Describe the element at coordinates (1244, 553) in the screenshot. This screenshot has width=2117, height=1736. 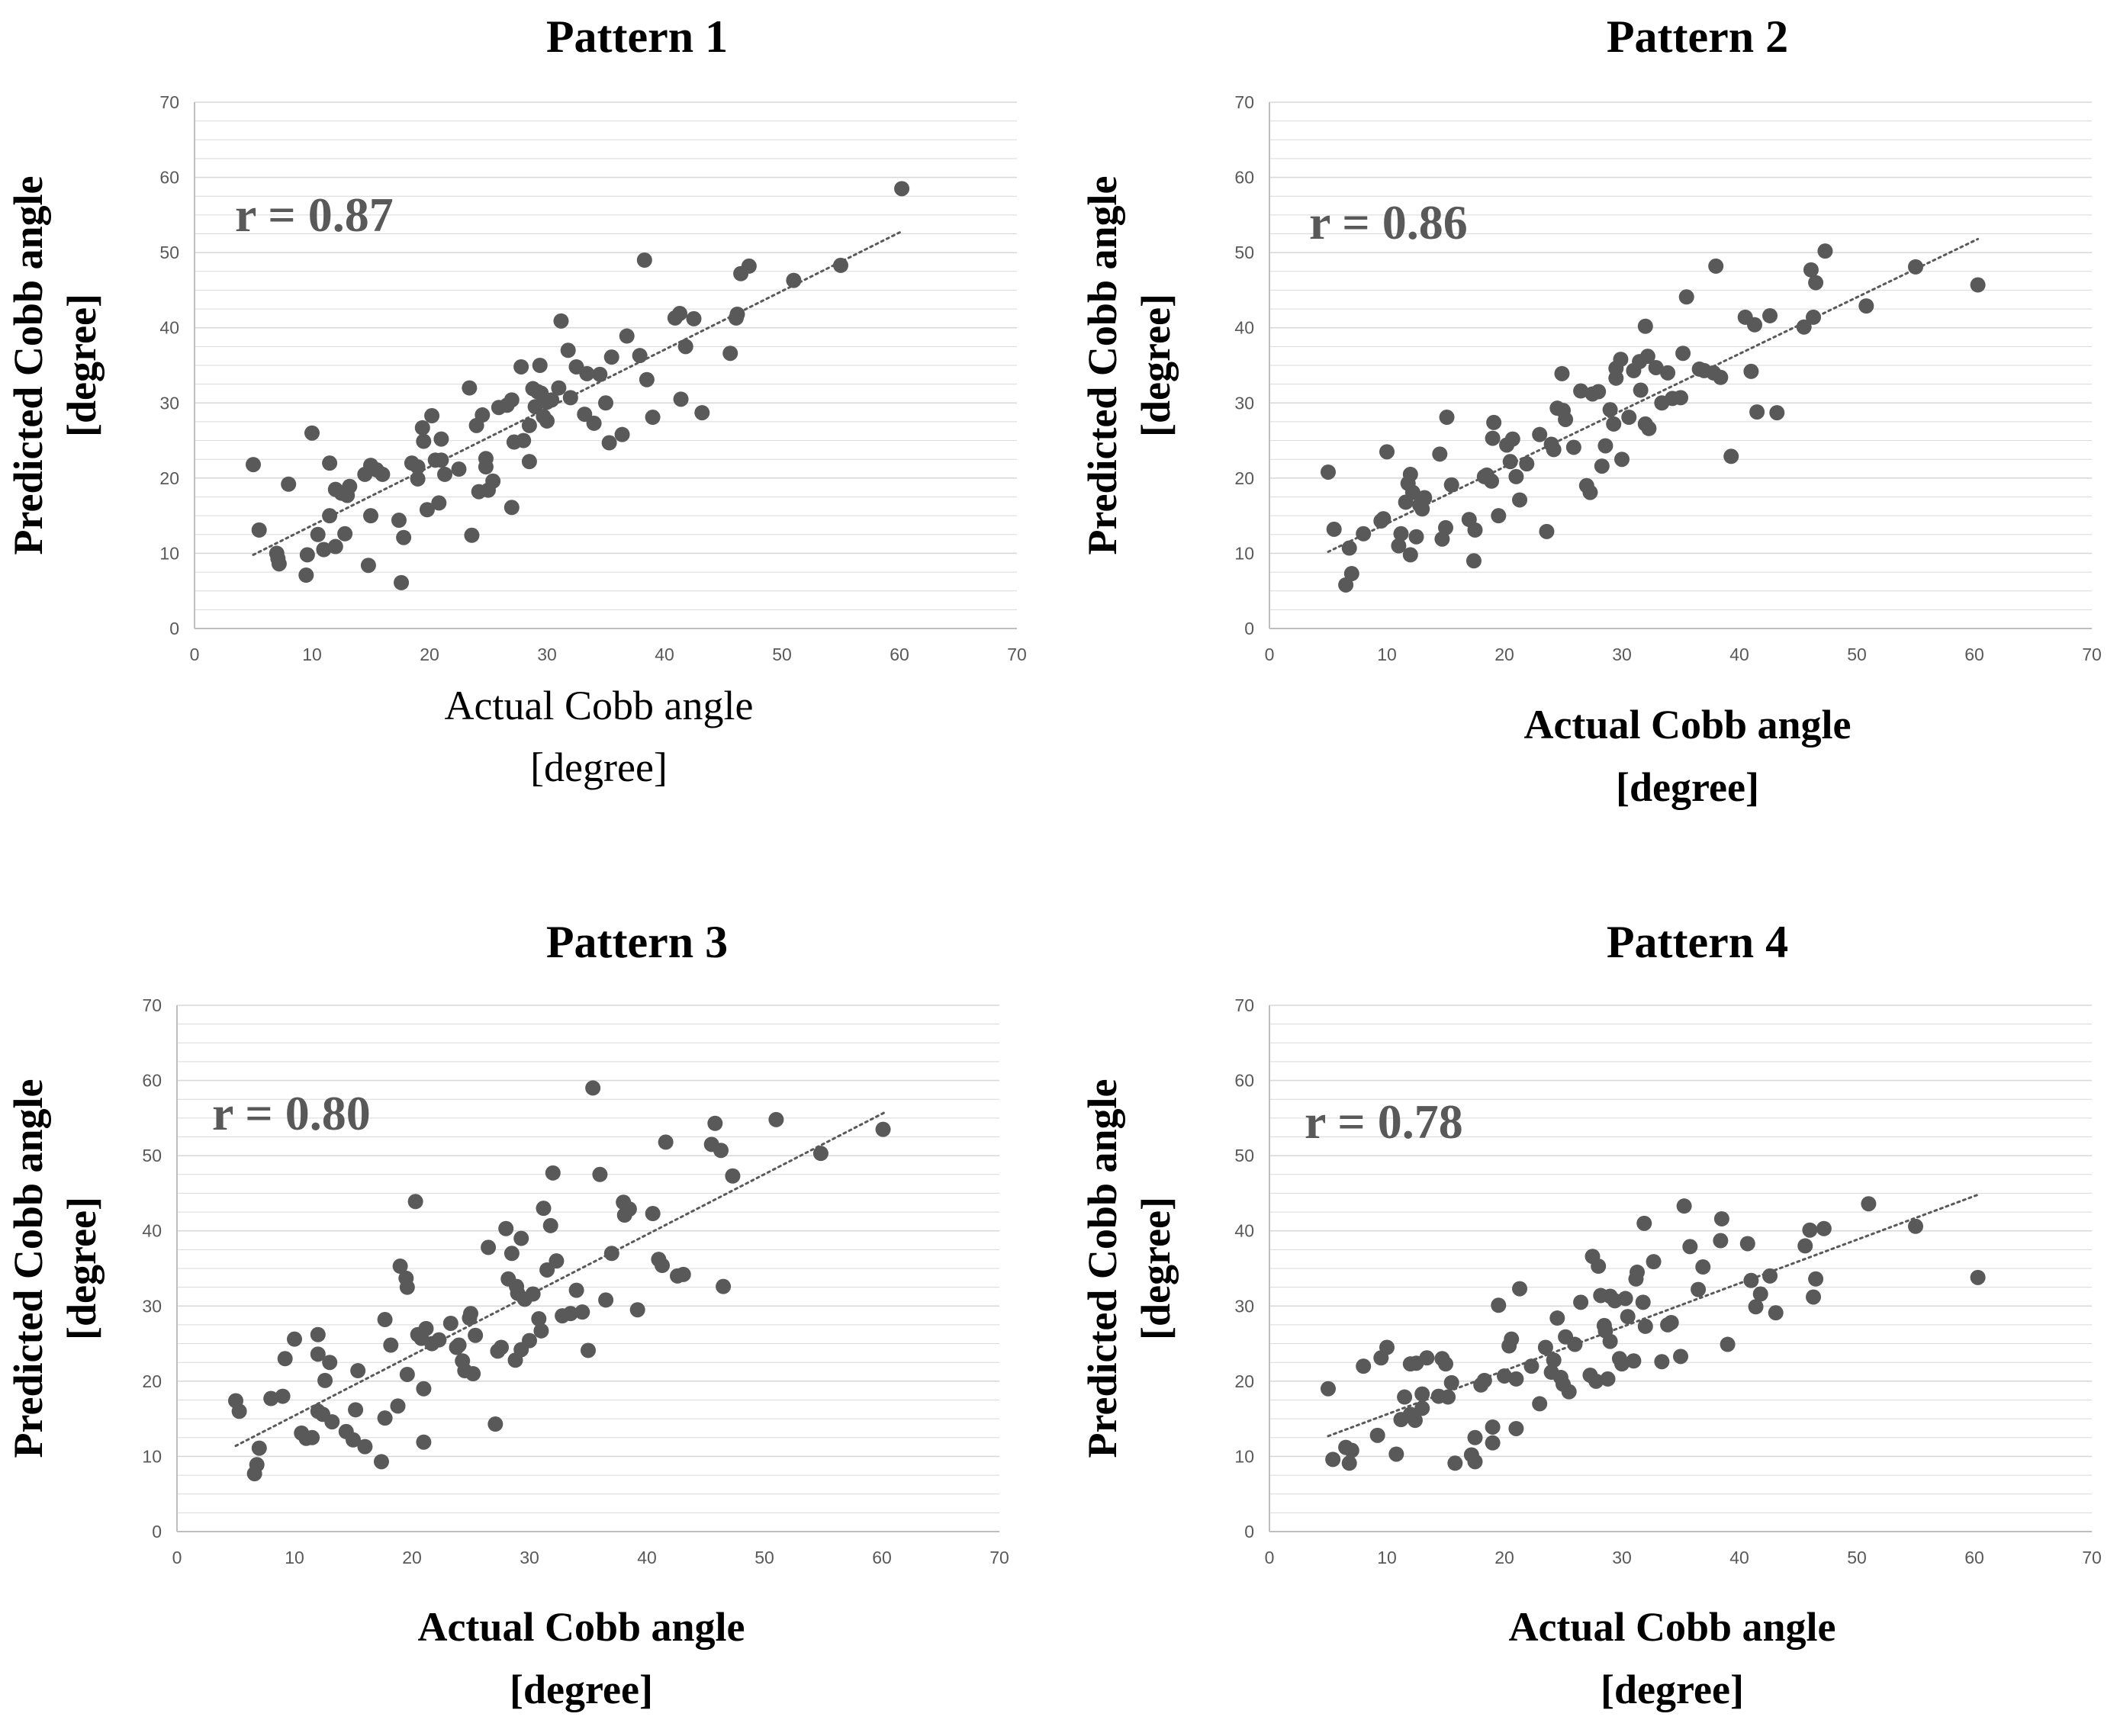
I see `y-tick-label: 10` at that location.